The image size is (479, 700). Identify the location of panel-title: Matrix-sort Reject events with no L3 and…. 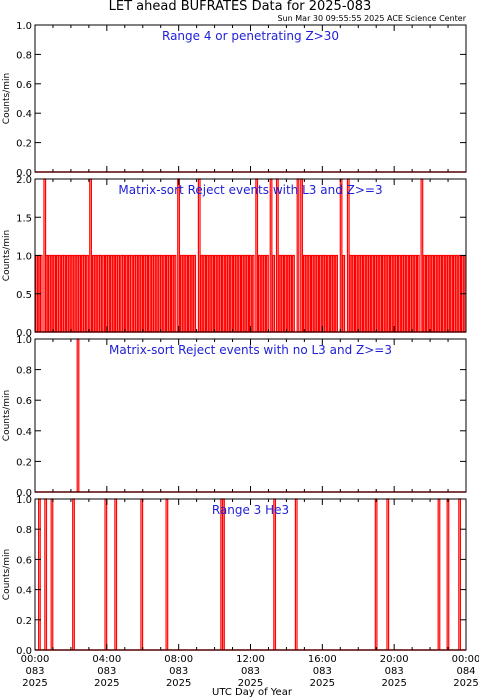
(250, 350).